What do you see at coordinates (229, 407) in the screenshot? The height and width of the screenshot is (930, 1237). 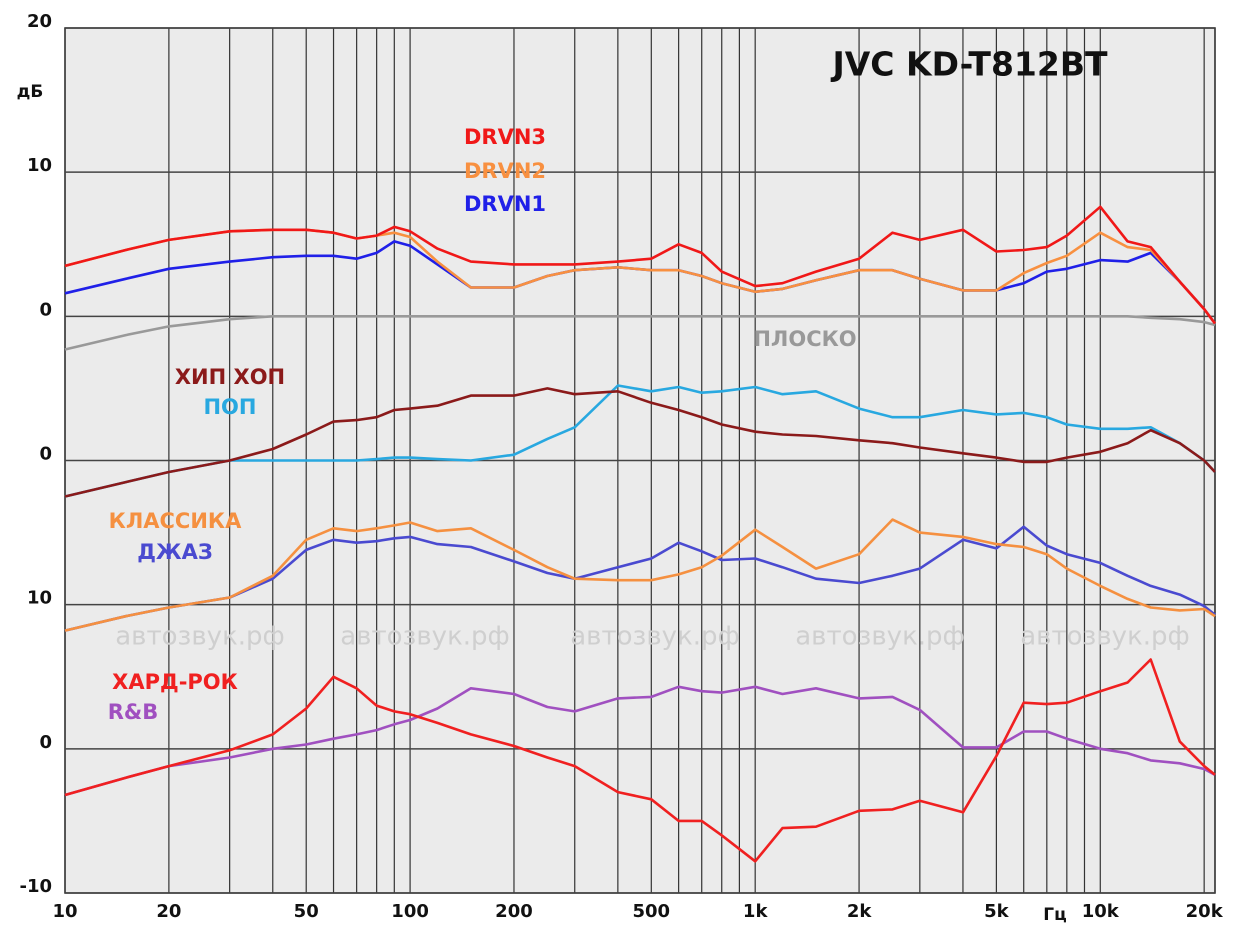 I see `series-label: ПОП` at bounding box center [229, 407].